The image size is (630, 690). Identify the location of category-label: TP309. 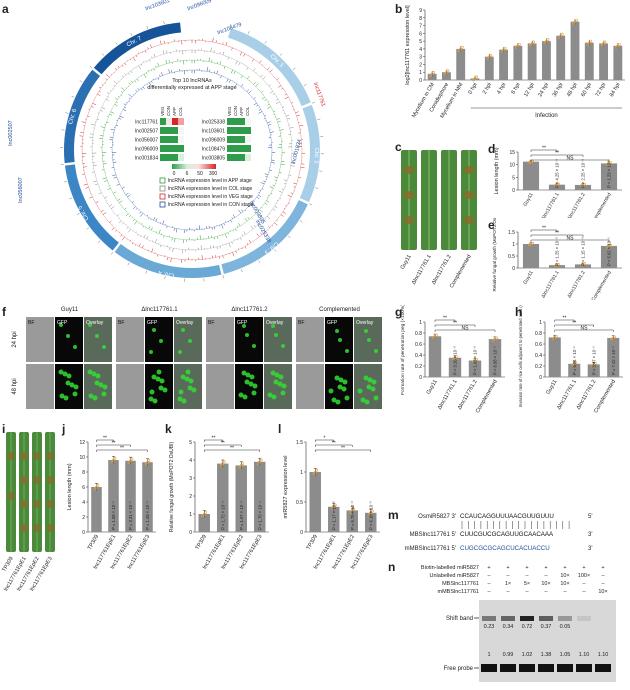
(312, 542).